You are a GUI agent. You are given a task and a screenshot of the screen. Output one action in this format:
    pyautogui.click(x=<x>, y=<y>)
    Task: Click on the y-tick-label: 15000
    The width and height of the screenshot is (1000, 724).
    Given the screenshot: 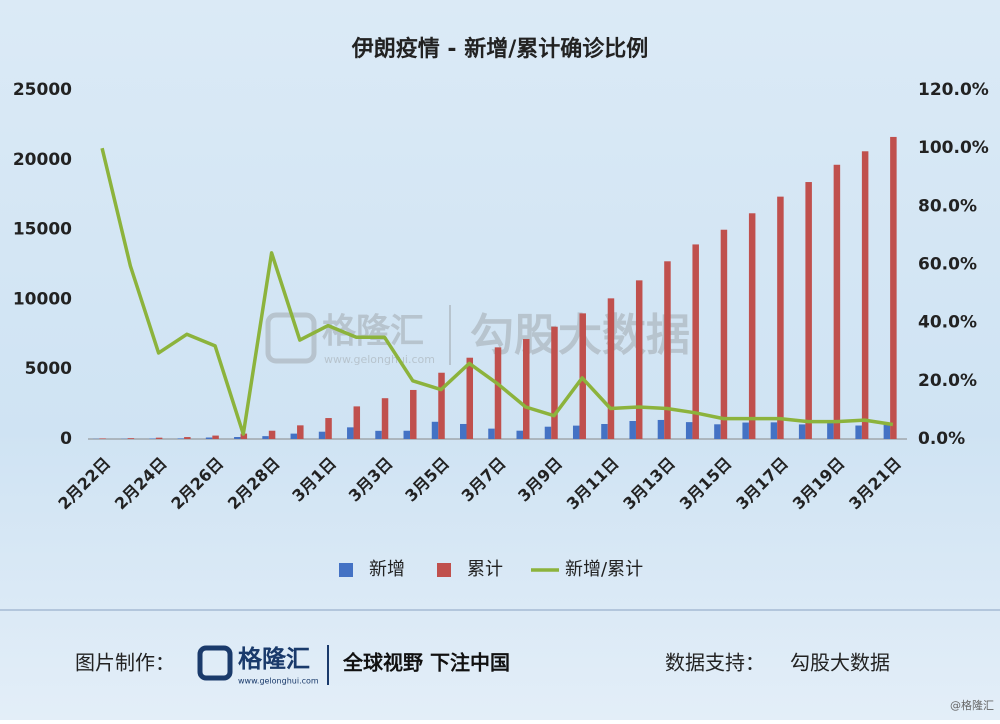 What is the action you would take?
    pyautogui.click(x=42, y=230)
    